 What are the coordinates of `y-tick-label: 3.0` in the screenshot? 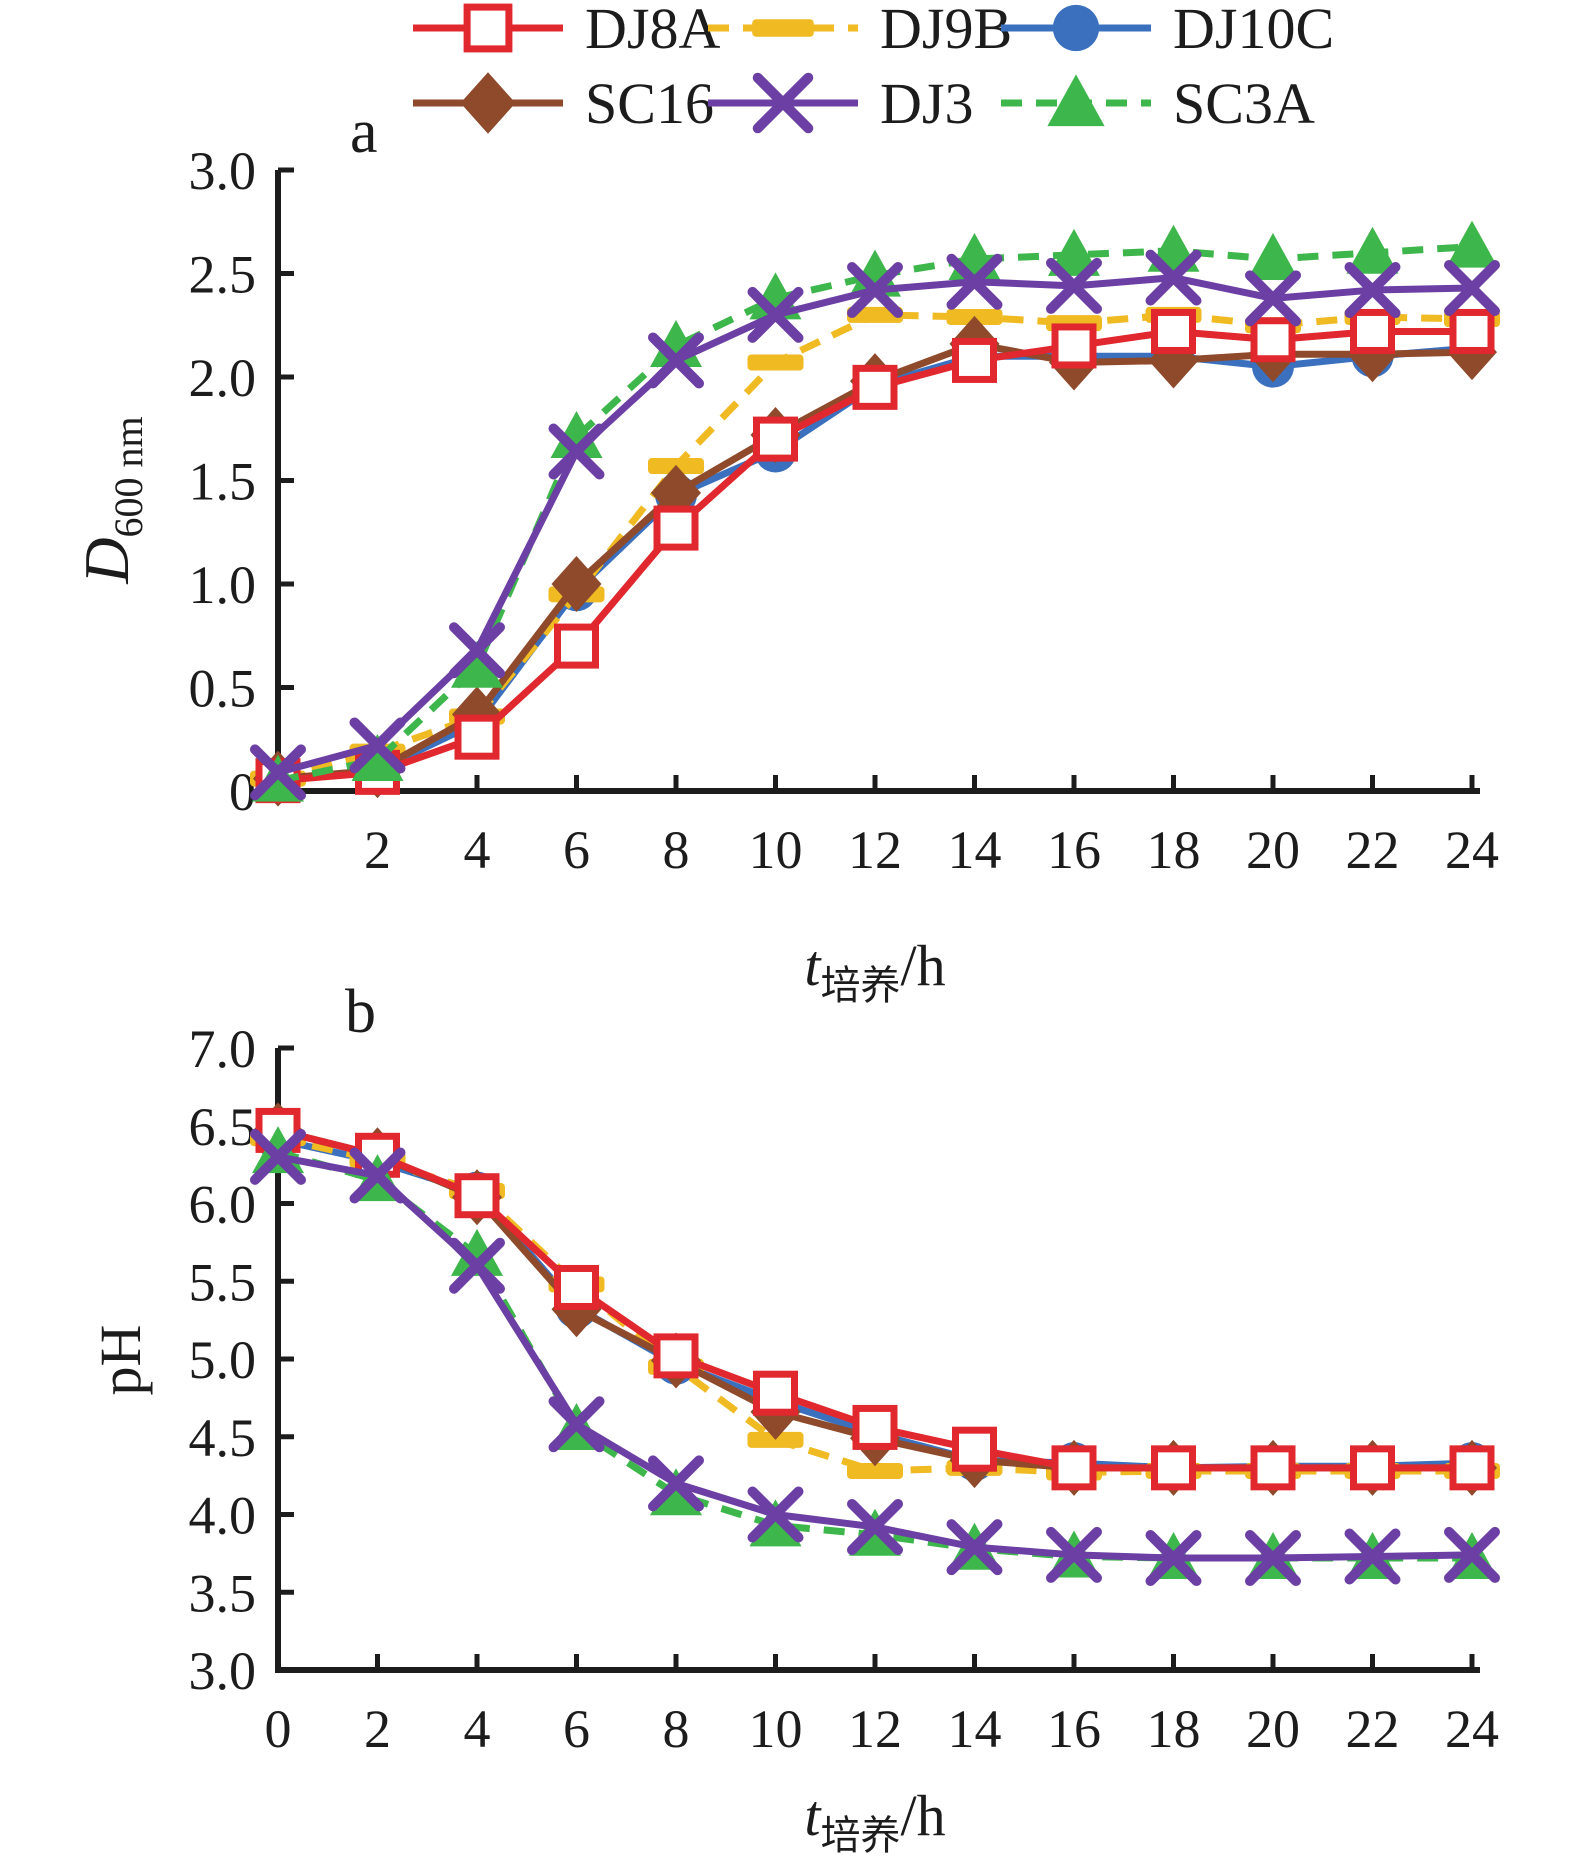 It's located at (223, 1671).